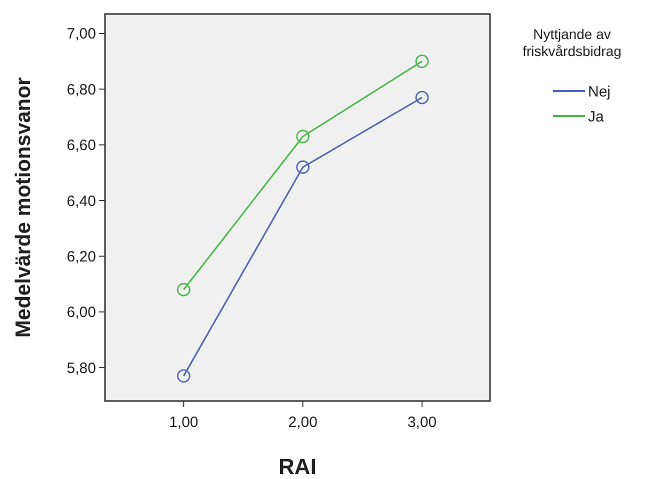 Image resolution: width=658 pixels, height=479 pixels. I want to click on y-tick-label: 6,40, so click(81, 201).